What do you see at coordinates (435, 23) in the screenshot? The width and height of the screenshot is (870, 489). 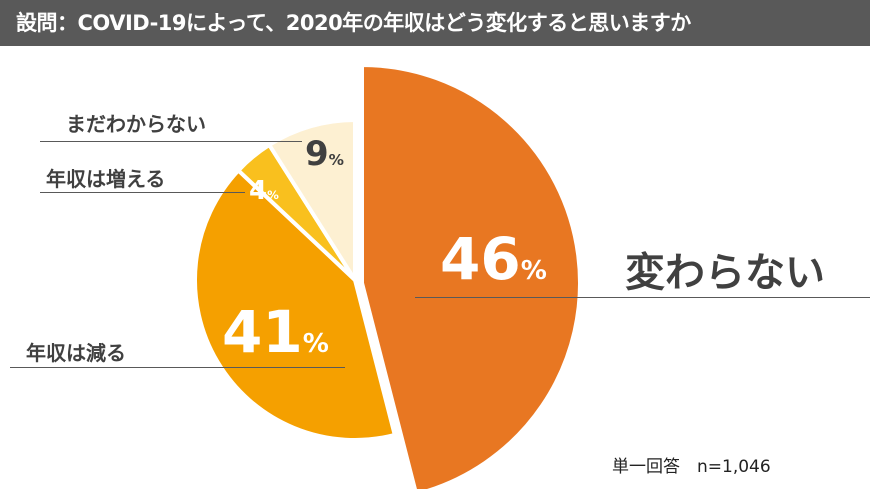 I see `chart-title: 設問：COVID-19によって、2020年の年収はどう変化すると思いますか` at bounding box center [435, 23].